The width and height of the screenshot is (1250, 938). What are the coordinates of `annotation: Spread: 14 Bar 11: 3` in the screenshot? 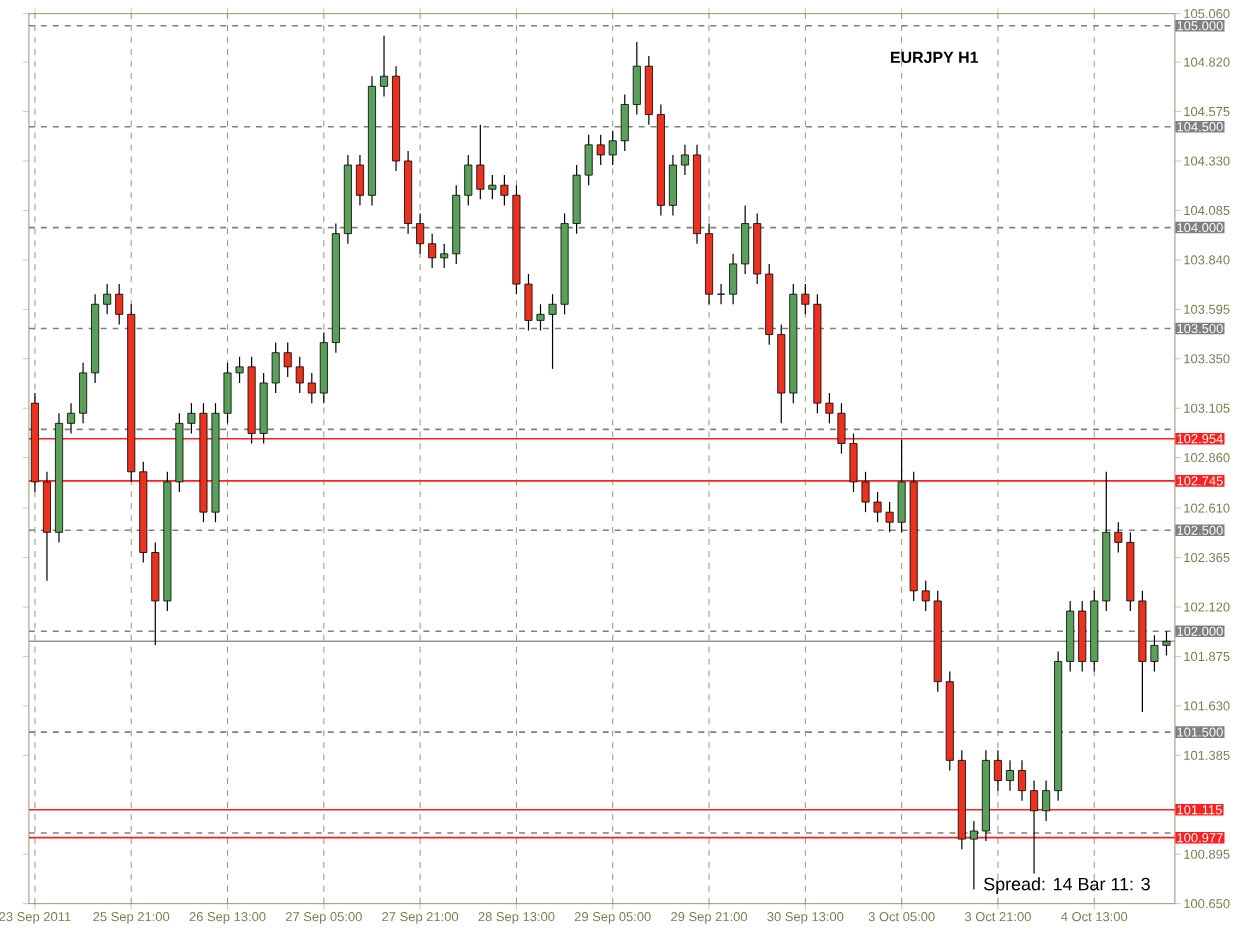 It's located at (1067, 885).